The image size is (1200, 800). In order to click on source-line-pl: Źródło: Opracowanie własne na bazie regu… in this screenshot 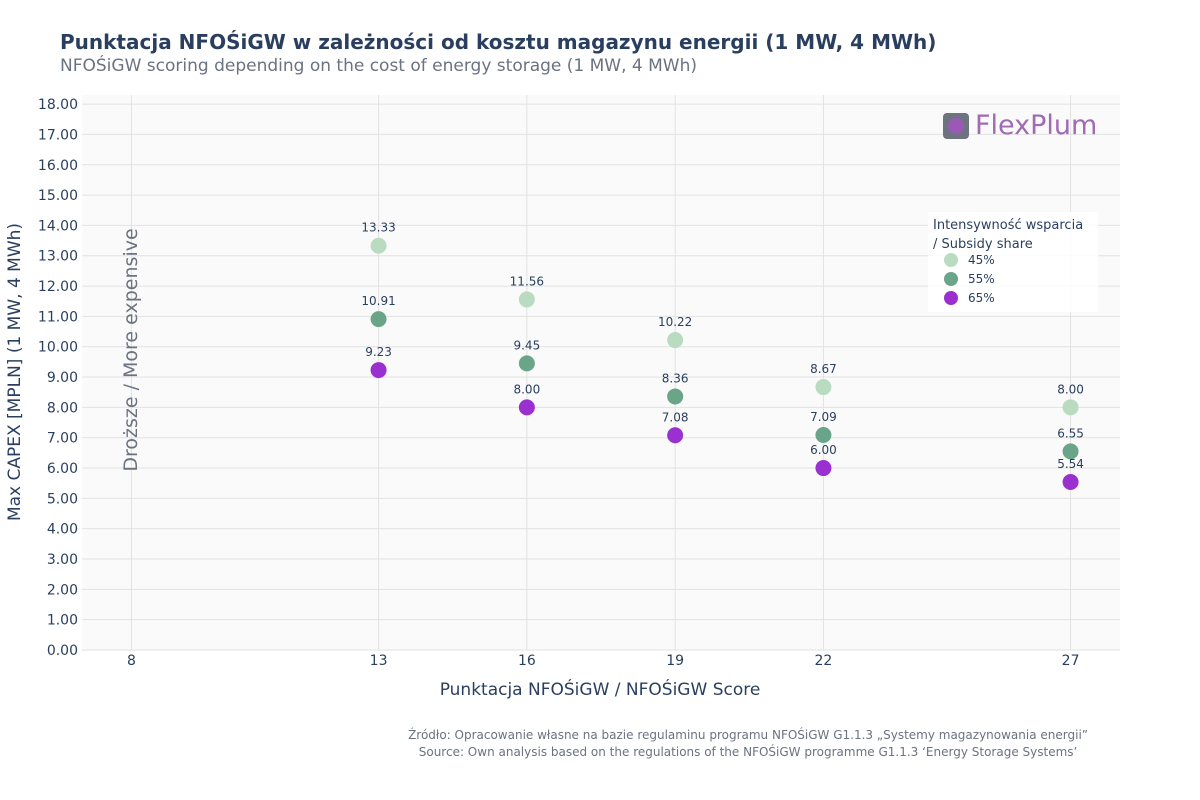, I will do `click(748, 735)`.